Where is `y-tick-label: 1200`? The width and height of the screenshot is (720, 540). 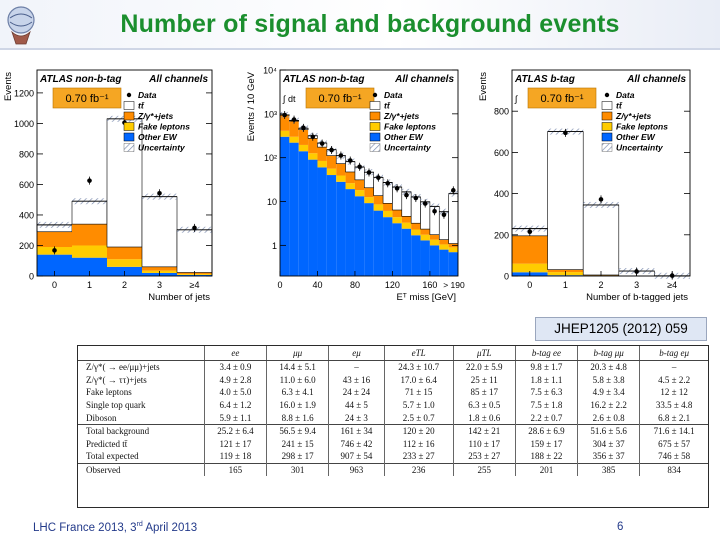 y-tick-label: 1200 is located at coordinates (24, 93).